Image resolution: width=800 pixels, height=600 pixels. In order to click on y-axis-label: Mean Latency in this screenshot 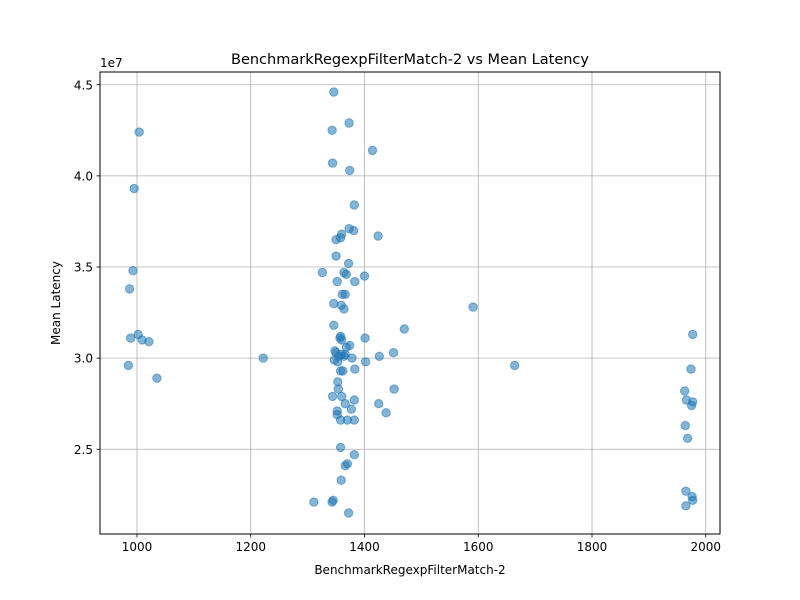, I will do `click(56, 303)`.